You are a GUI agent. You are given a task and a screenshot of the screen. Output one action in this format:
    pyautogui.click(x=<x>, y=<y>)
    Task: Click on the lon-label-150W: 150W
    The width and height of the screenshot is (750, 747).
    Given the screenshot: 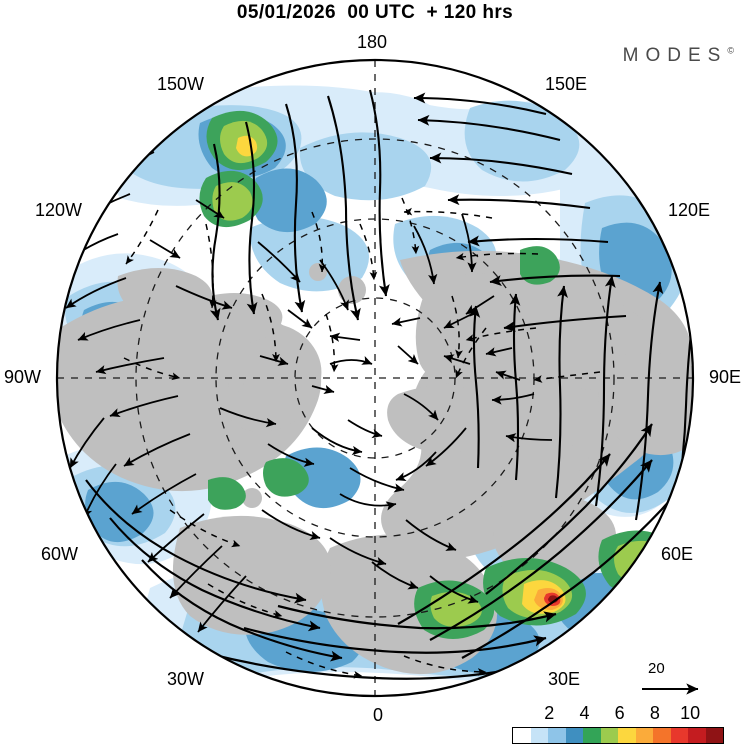 What is the action you would take?
    pyautogui.click(x=181, y=84)
    